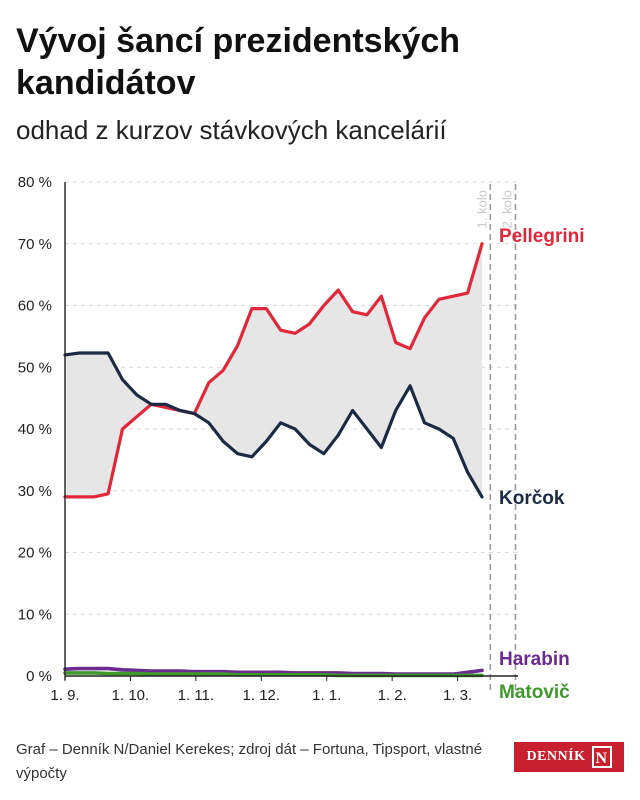  I want to click on dennik-n-logo: DENNÍK N, so click(569, 757).